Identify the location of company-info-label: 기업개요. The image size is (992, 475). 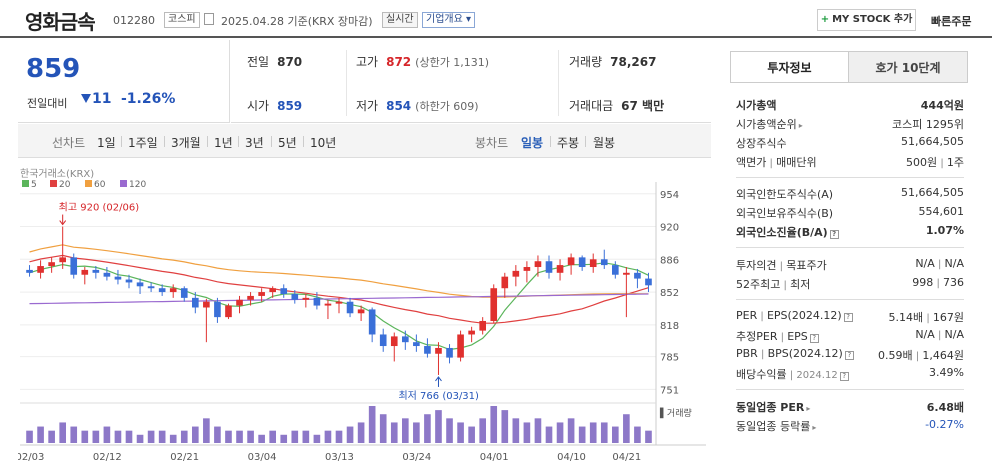
(444, 19).